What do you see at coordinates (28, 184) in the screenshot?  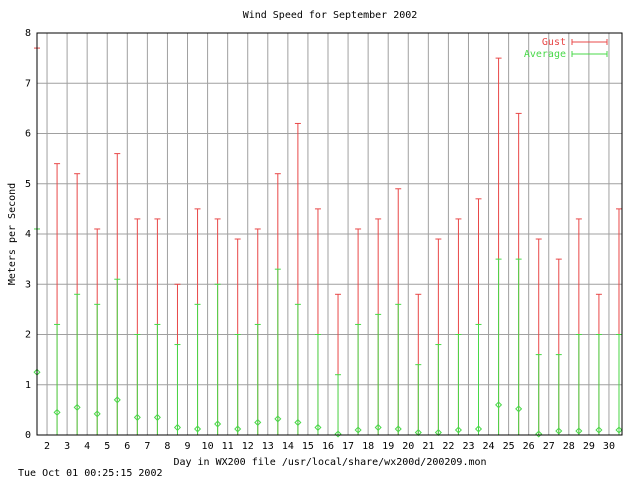 I see `y-tick-label: 5` at bounding box center [28, 184].